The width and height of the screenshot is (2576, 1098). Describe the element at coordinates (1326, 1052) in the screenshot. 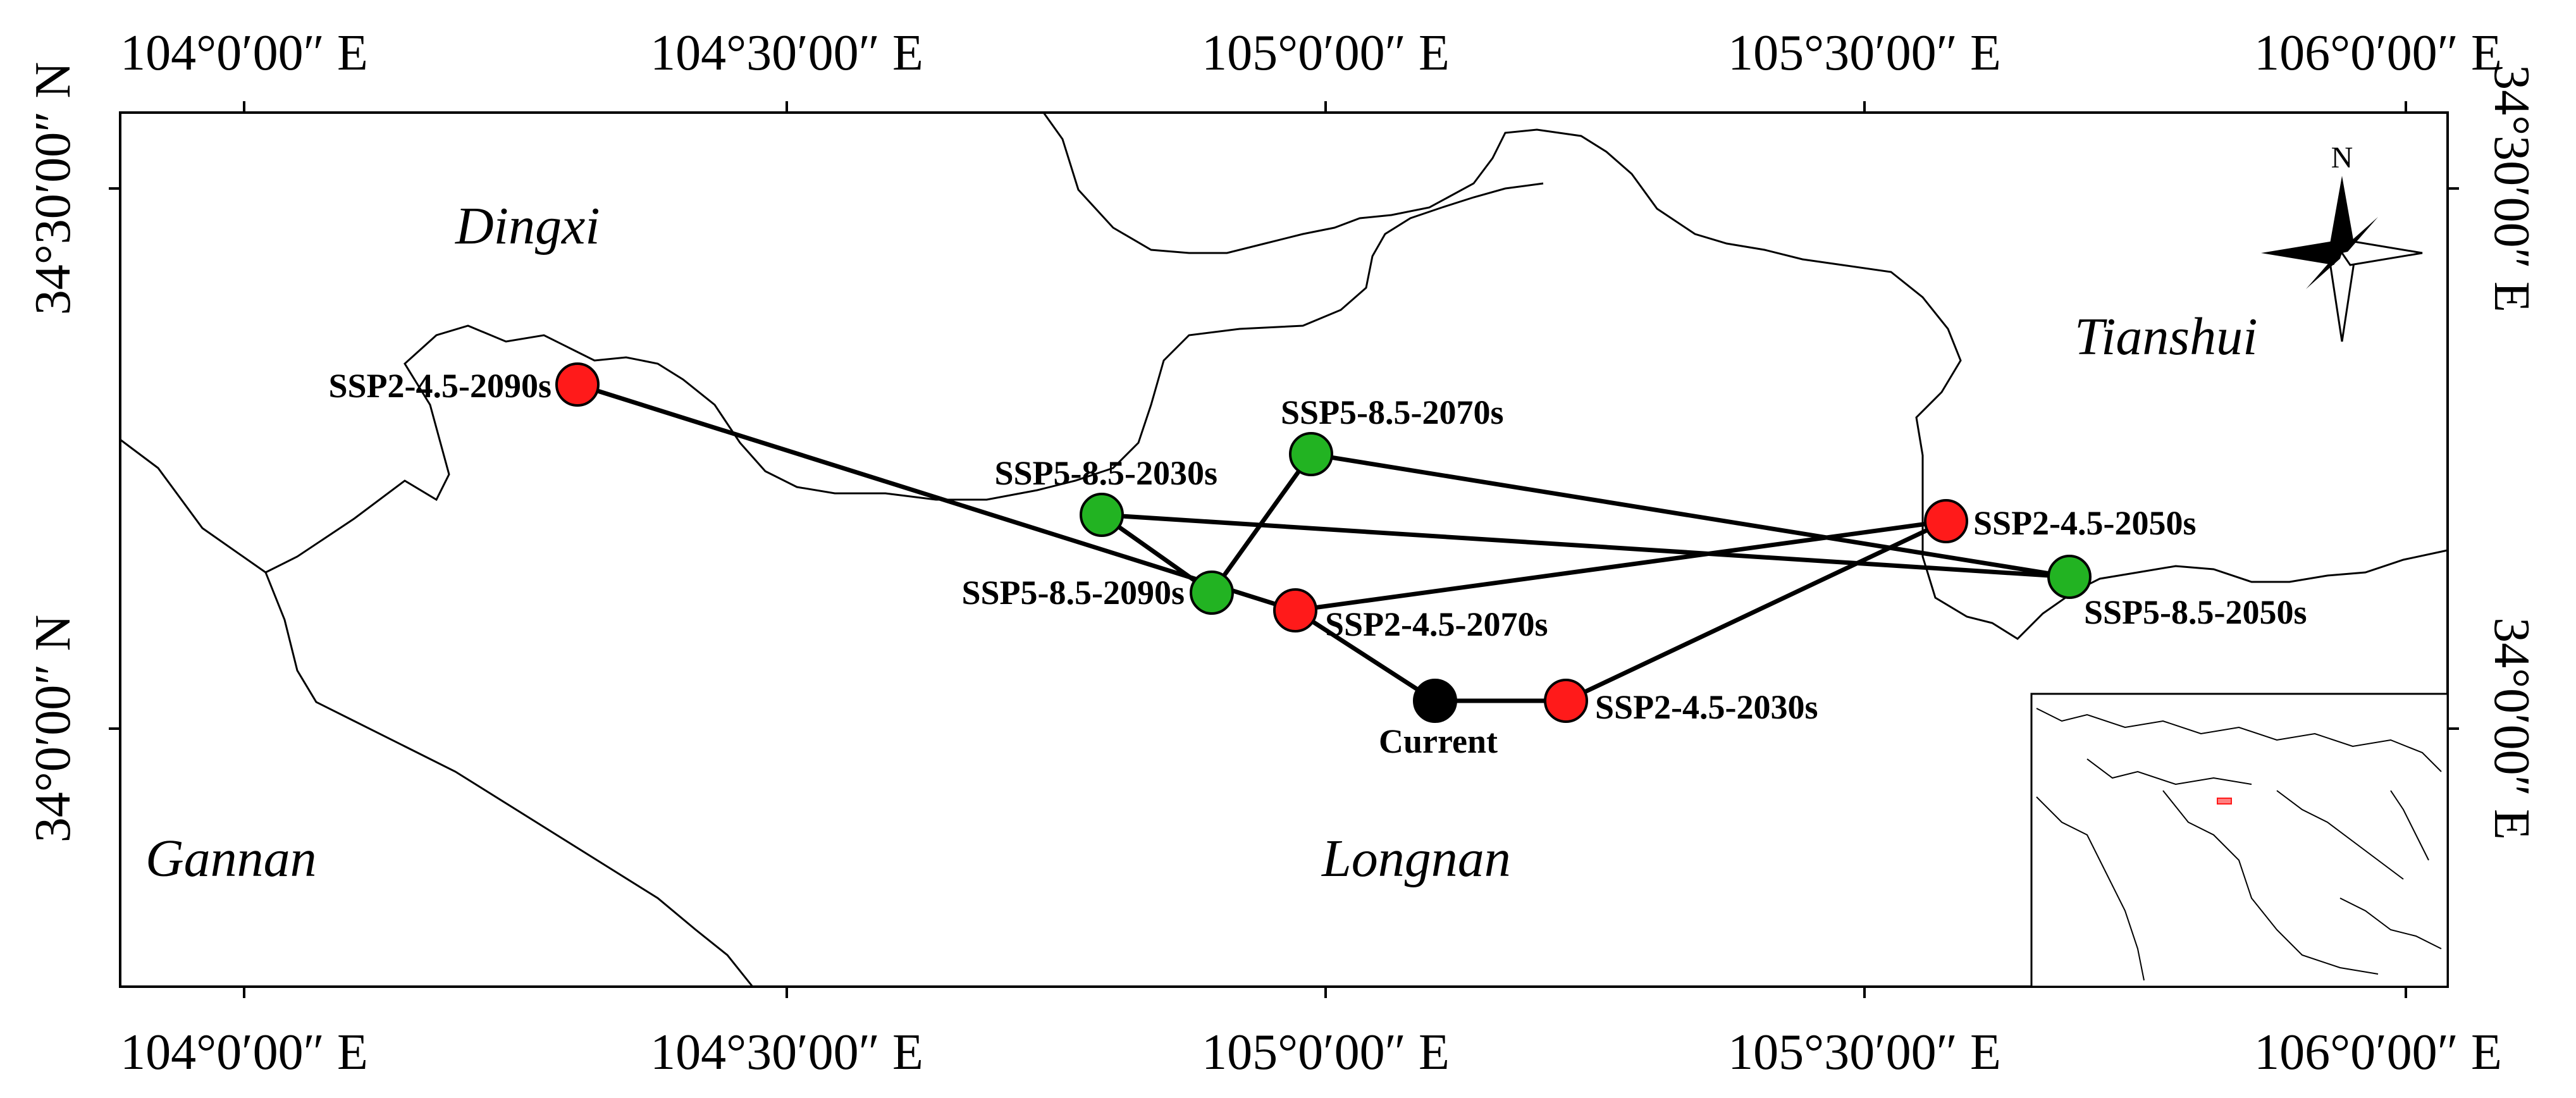

I see `bottom-lon-label-2: 105°0′00″ E` at that location.